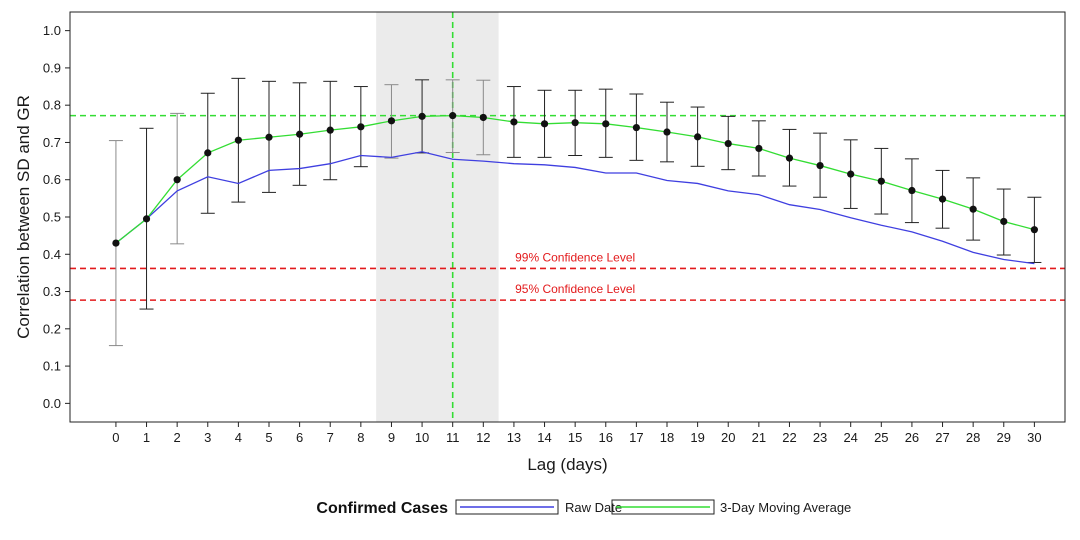 The image size is (1080, 540). What do you see at coordinates (973, 437) in the screenshot?
I see `x-tick-label: 28` at bounding box center [973, 437].